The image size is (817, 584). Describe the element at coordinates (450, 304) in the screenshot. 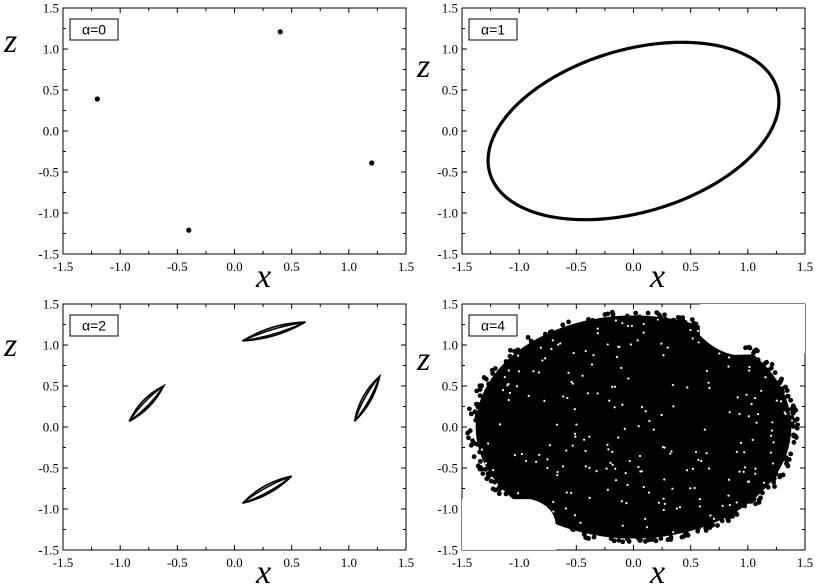

I see `y-tick-label: 1.5` at that location.